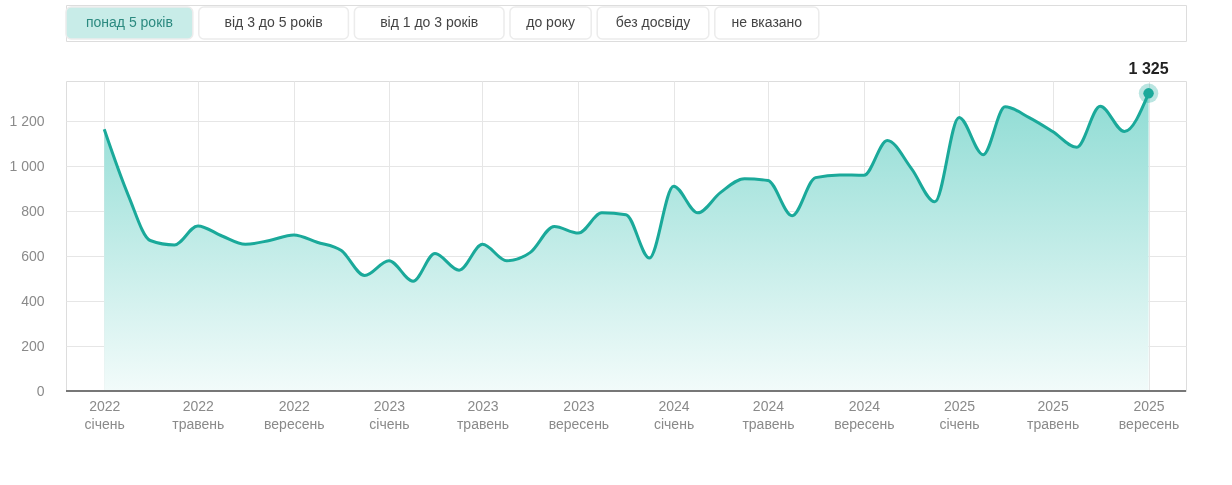 This screenshot has height=485, width=1232. What do you see at coordinates (429, 22) in the screenshot?
I see `text: від 1 до 3 років` at bounding box center [429, 22].